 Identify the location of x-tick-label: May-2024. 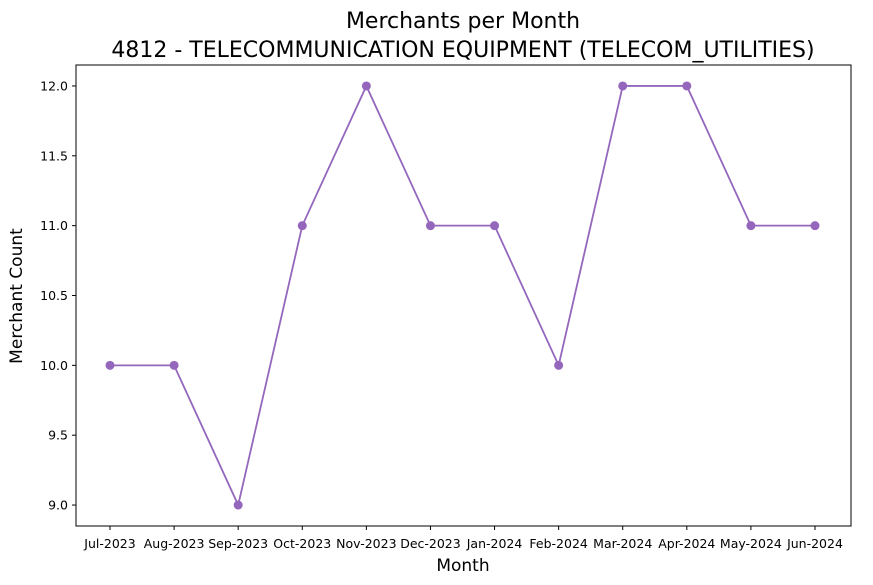
(751, 543).